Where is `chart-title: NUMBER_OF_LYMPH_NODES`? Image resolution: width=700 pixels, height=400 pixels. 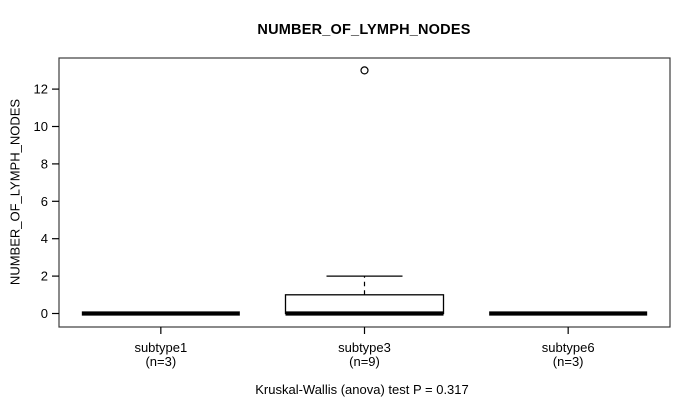
chart-title: NUMBER_OF_LYMPH_NODES is located at coordinates (364, 30).